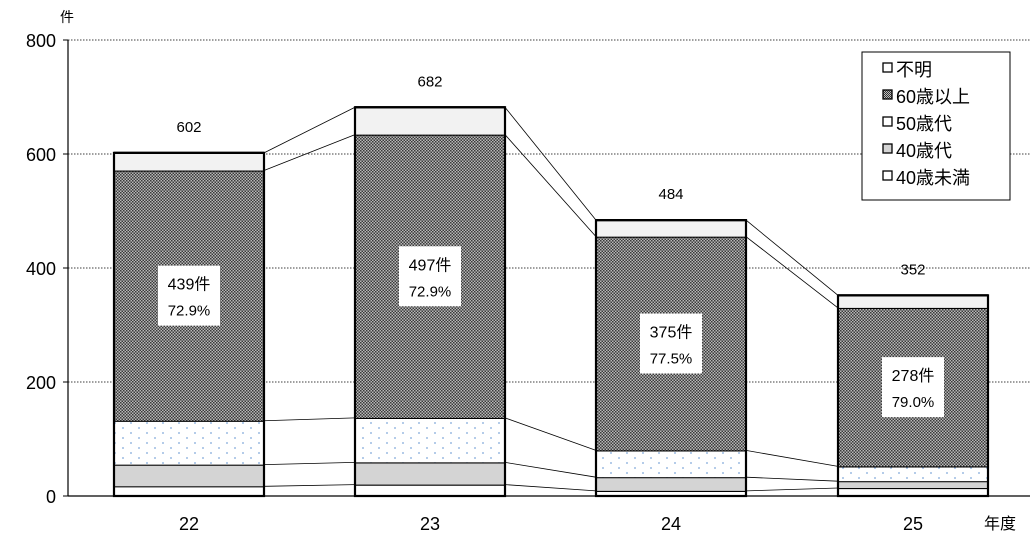  I want to click on y-tick-label-600: 600, so click(41, 155).